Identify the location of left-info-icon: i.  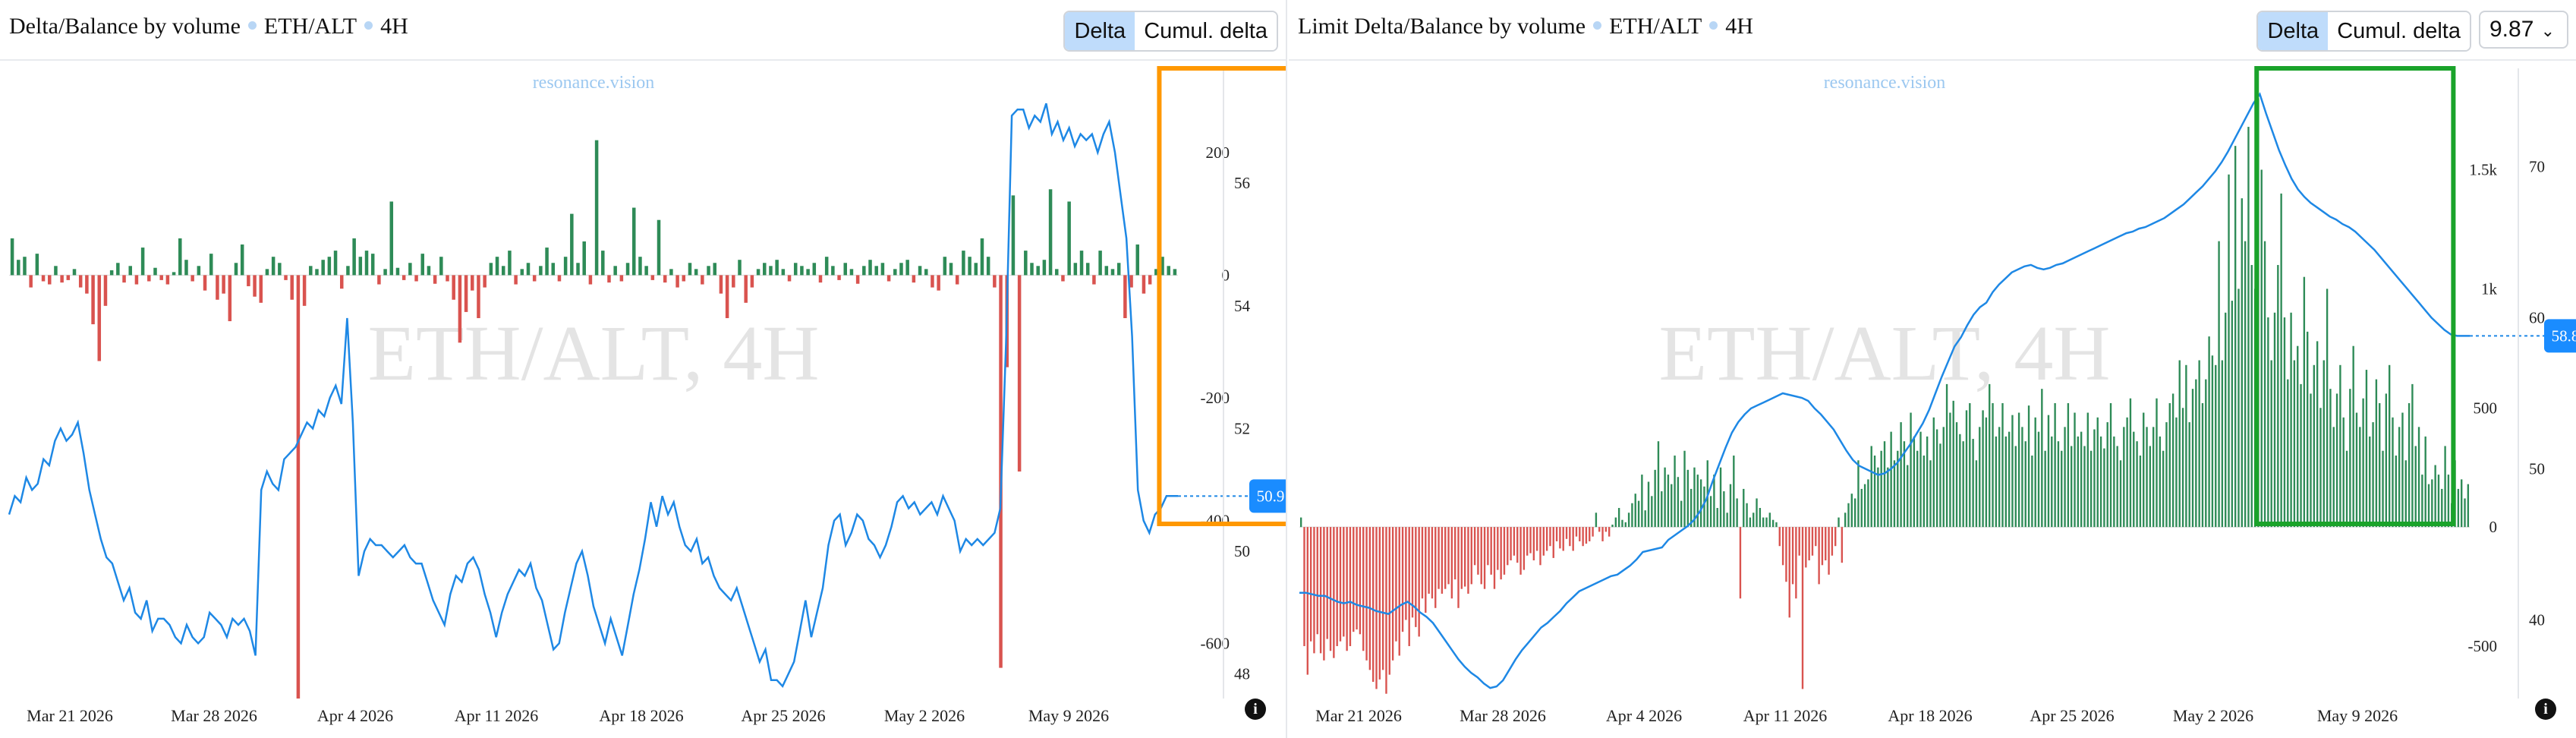
(1255, 710).